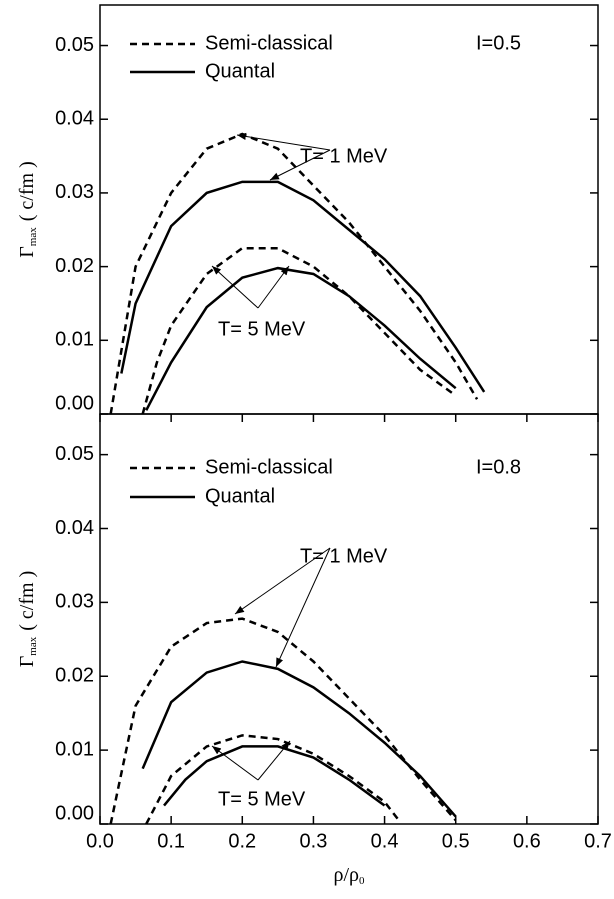 This screenshot has height=899, width=614. What do you see at coordinates (498, 467) in the screenshot?
I see `annotation: I=0.8` at bounding box center [498, 467].